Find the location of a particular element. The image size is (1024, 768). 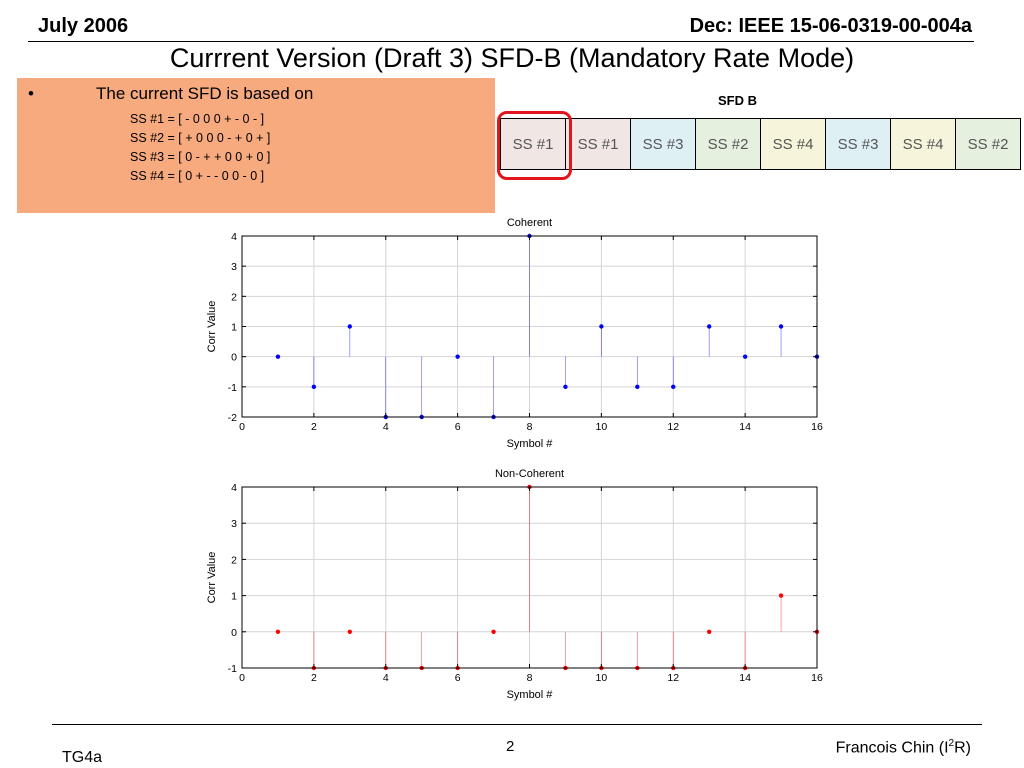

chart-title: Coherent is located at coordinates (529, 223).